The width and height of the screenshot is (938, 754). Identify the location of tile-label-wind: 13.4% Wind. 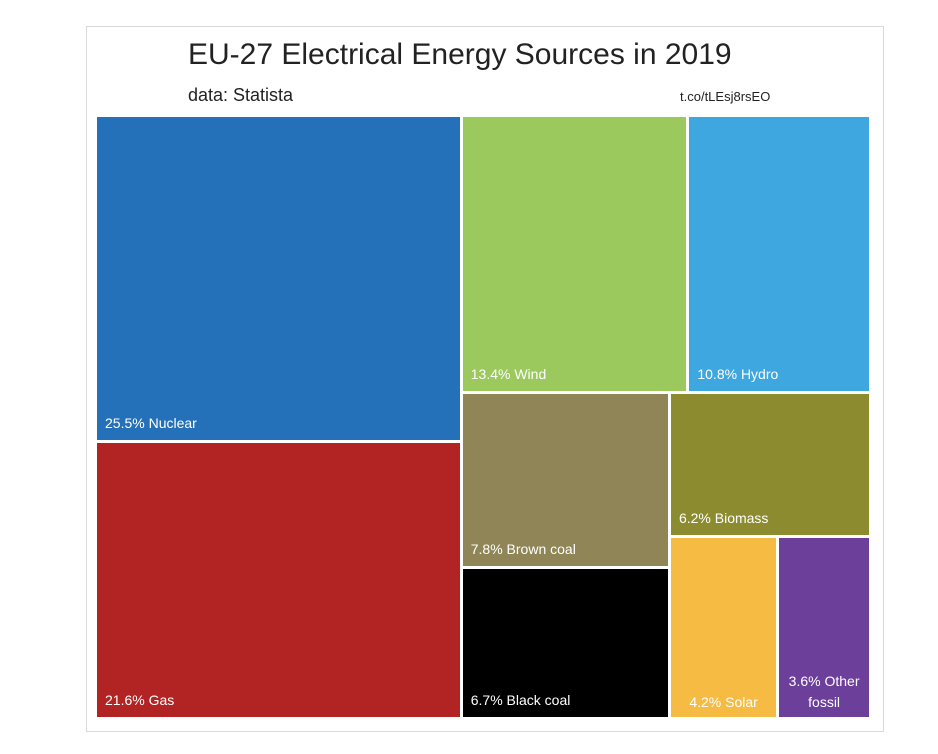
(508, 373).